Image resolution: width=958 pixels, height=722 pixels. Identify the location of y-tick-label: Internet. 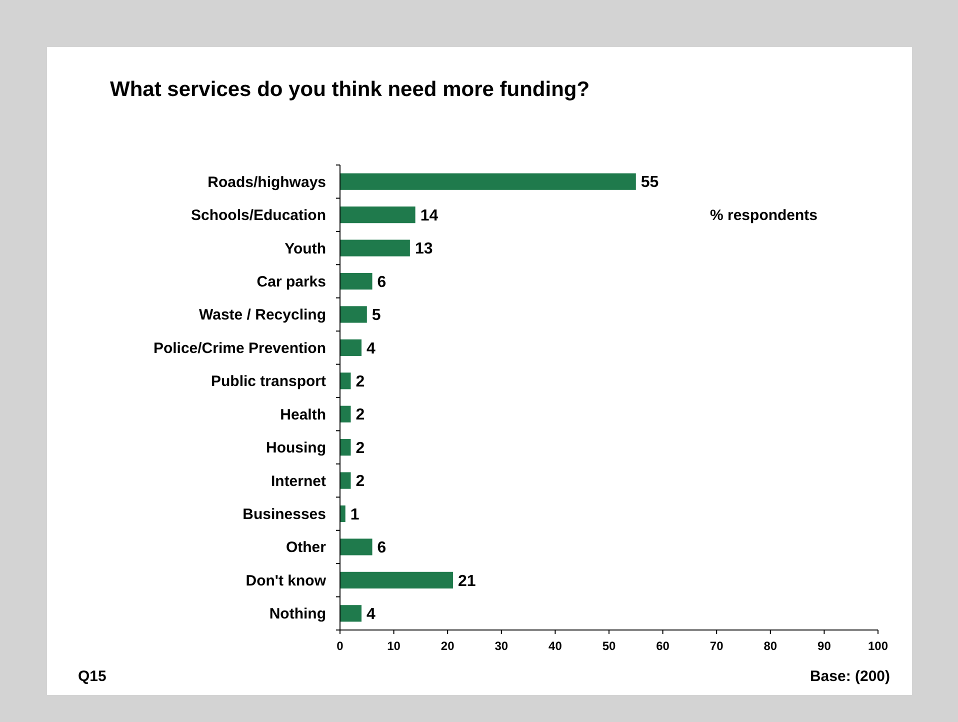
(298, 481).